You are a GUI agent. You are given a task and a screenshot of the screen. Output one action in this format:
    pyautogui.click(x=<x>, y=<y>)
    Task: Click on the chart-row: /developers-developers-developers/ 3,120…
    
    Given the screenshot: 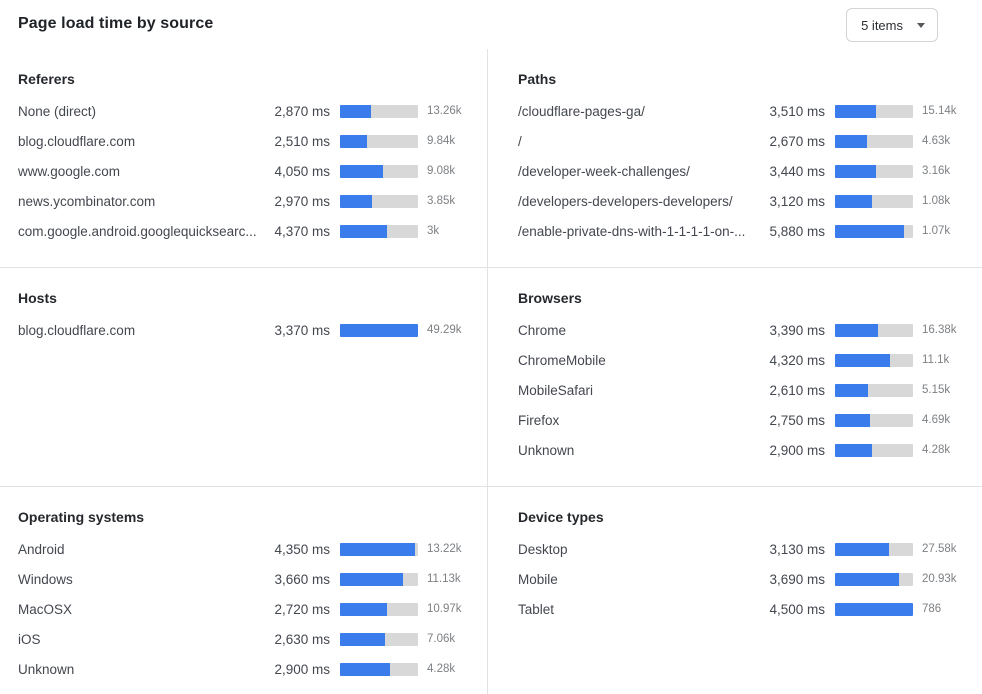 What is the action you would take?
    pyautogui.click(x=742, y=201)
    